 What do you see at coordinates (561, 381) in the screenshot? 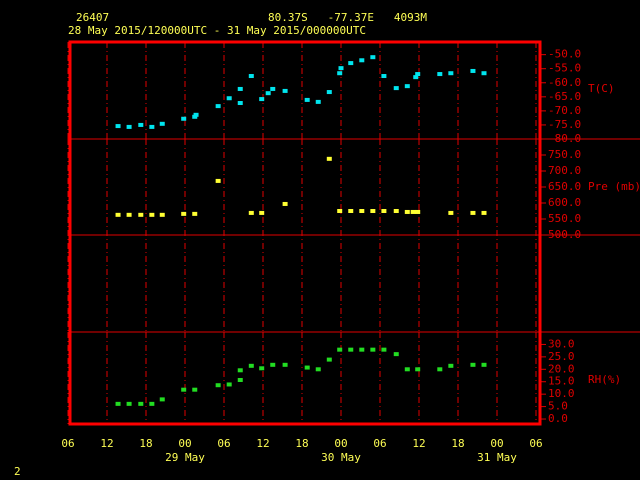
I see `y-tick-label: 15.0` at bounding box center [561, 381].